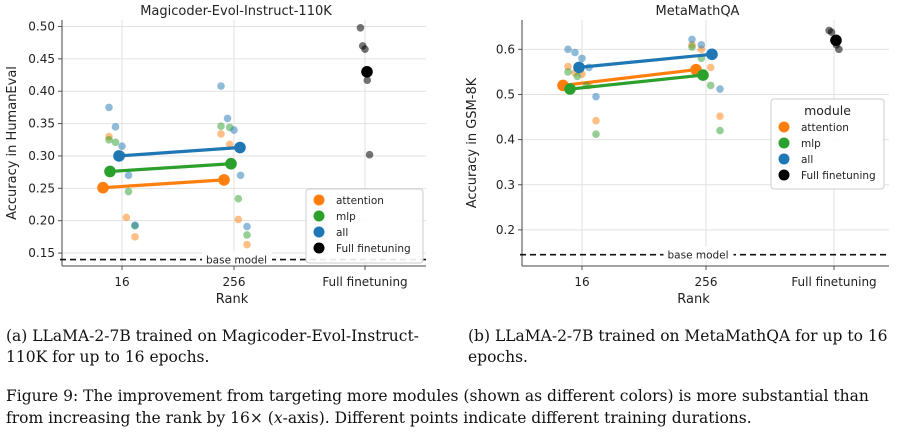  Describe the element at coordinates (41, 26) in the screenshot. I see `y-tick-label: 0.50` at that location.